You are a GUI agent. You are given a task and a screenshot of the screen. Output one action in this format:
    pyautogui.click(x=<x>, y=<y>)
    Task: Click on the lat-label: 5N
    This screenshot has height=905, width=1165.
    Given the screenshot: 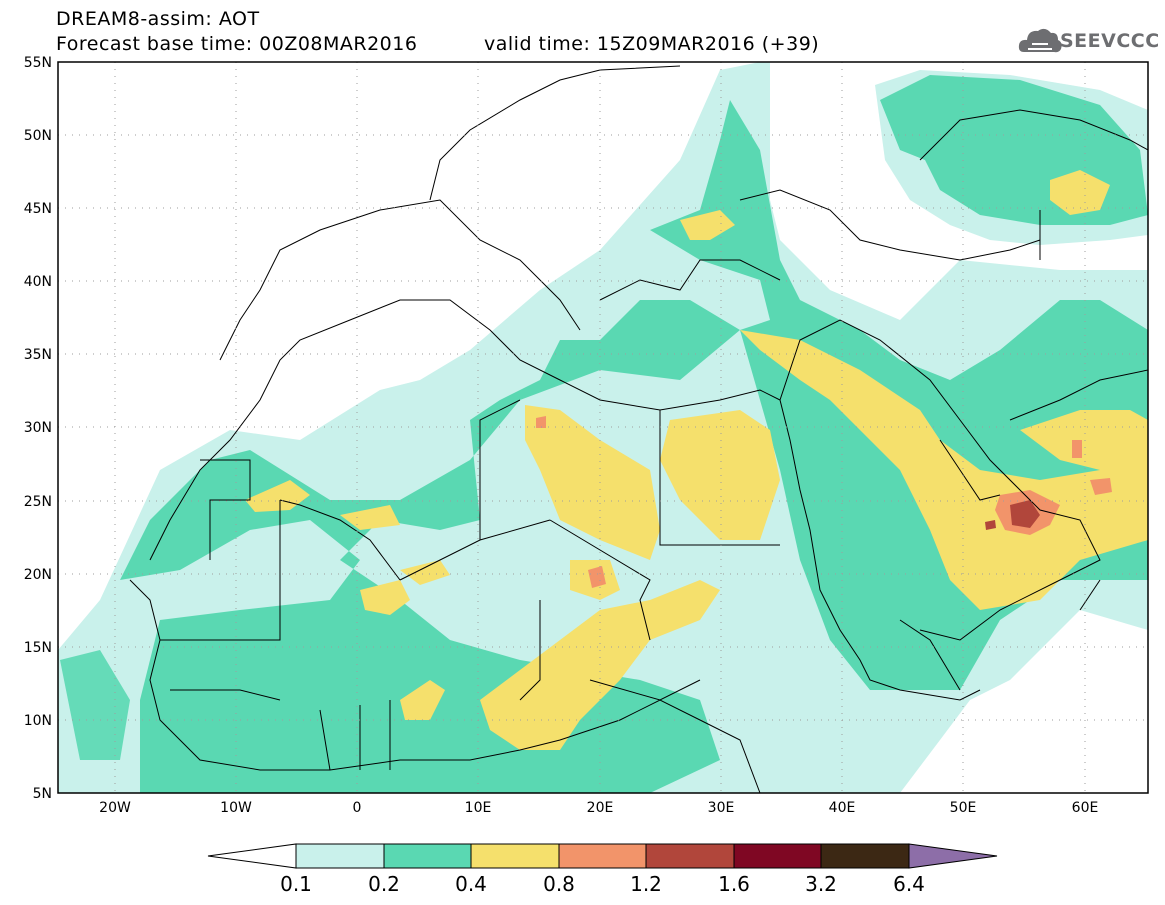 What is the action you would take?
    pyautogui.click(x=42, y=794)
    